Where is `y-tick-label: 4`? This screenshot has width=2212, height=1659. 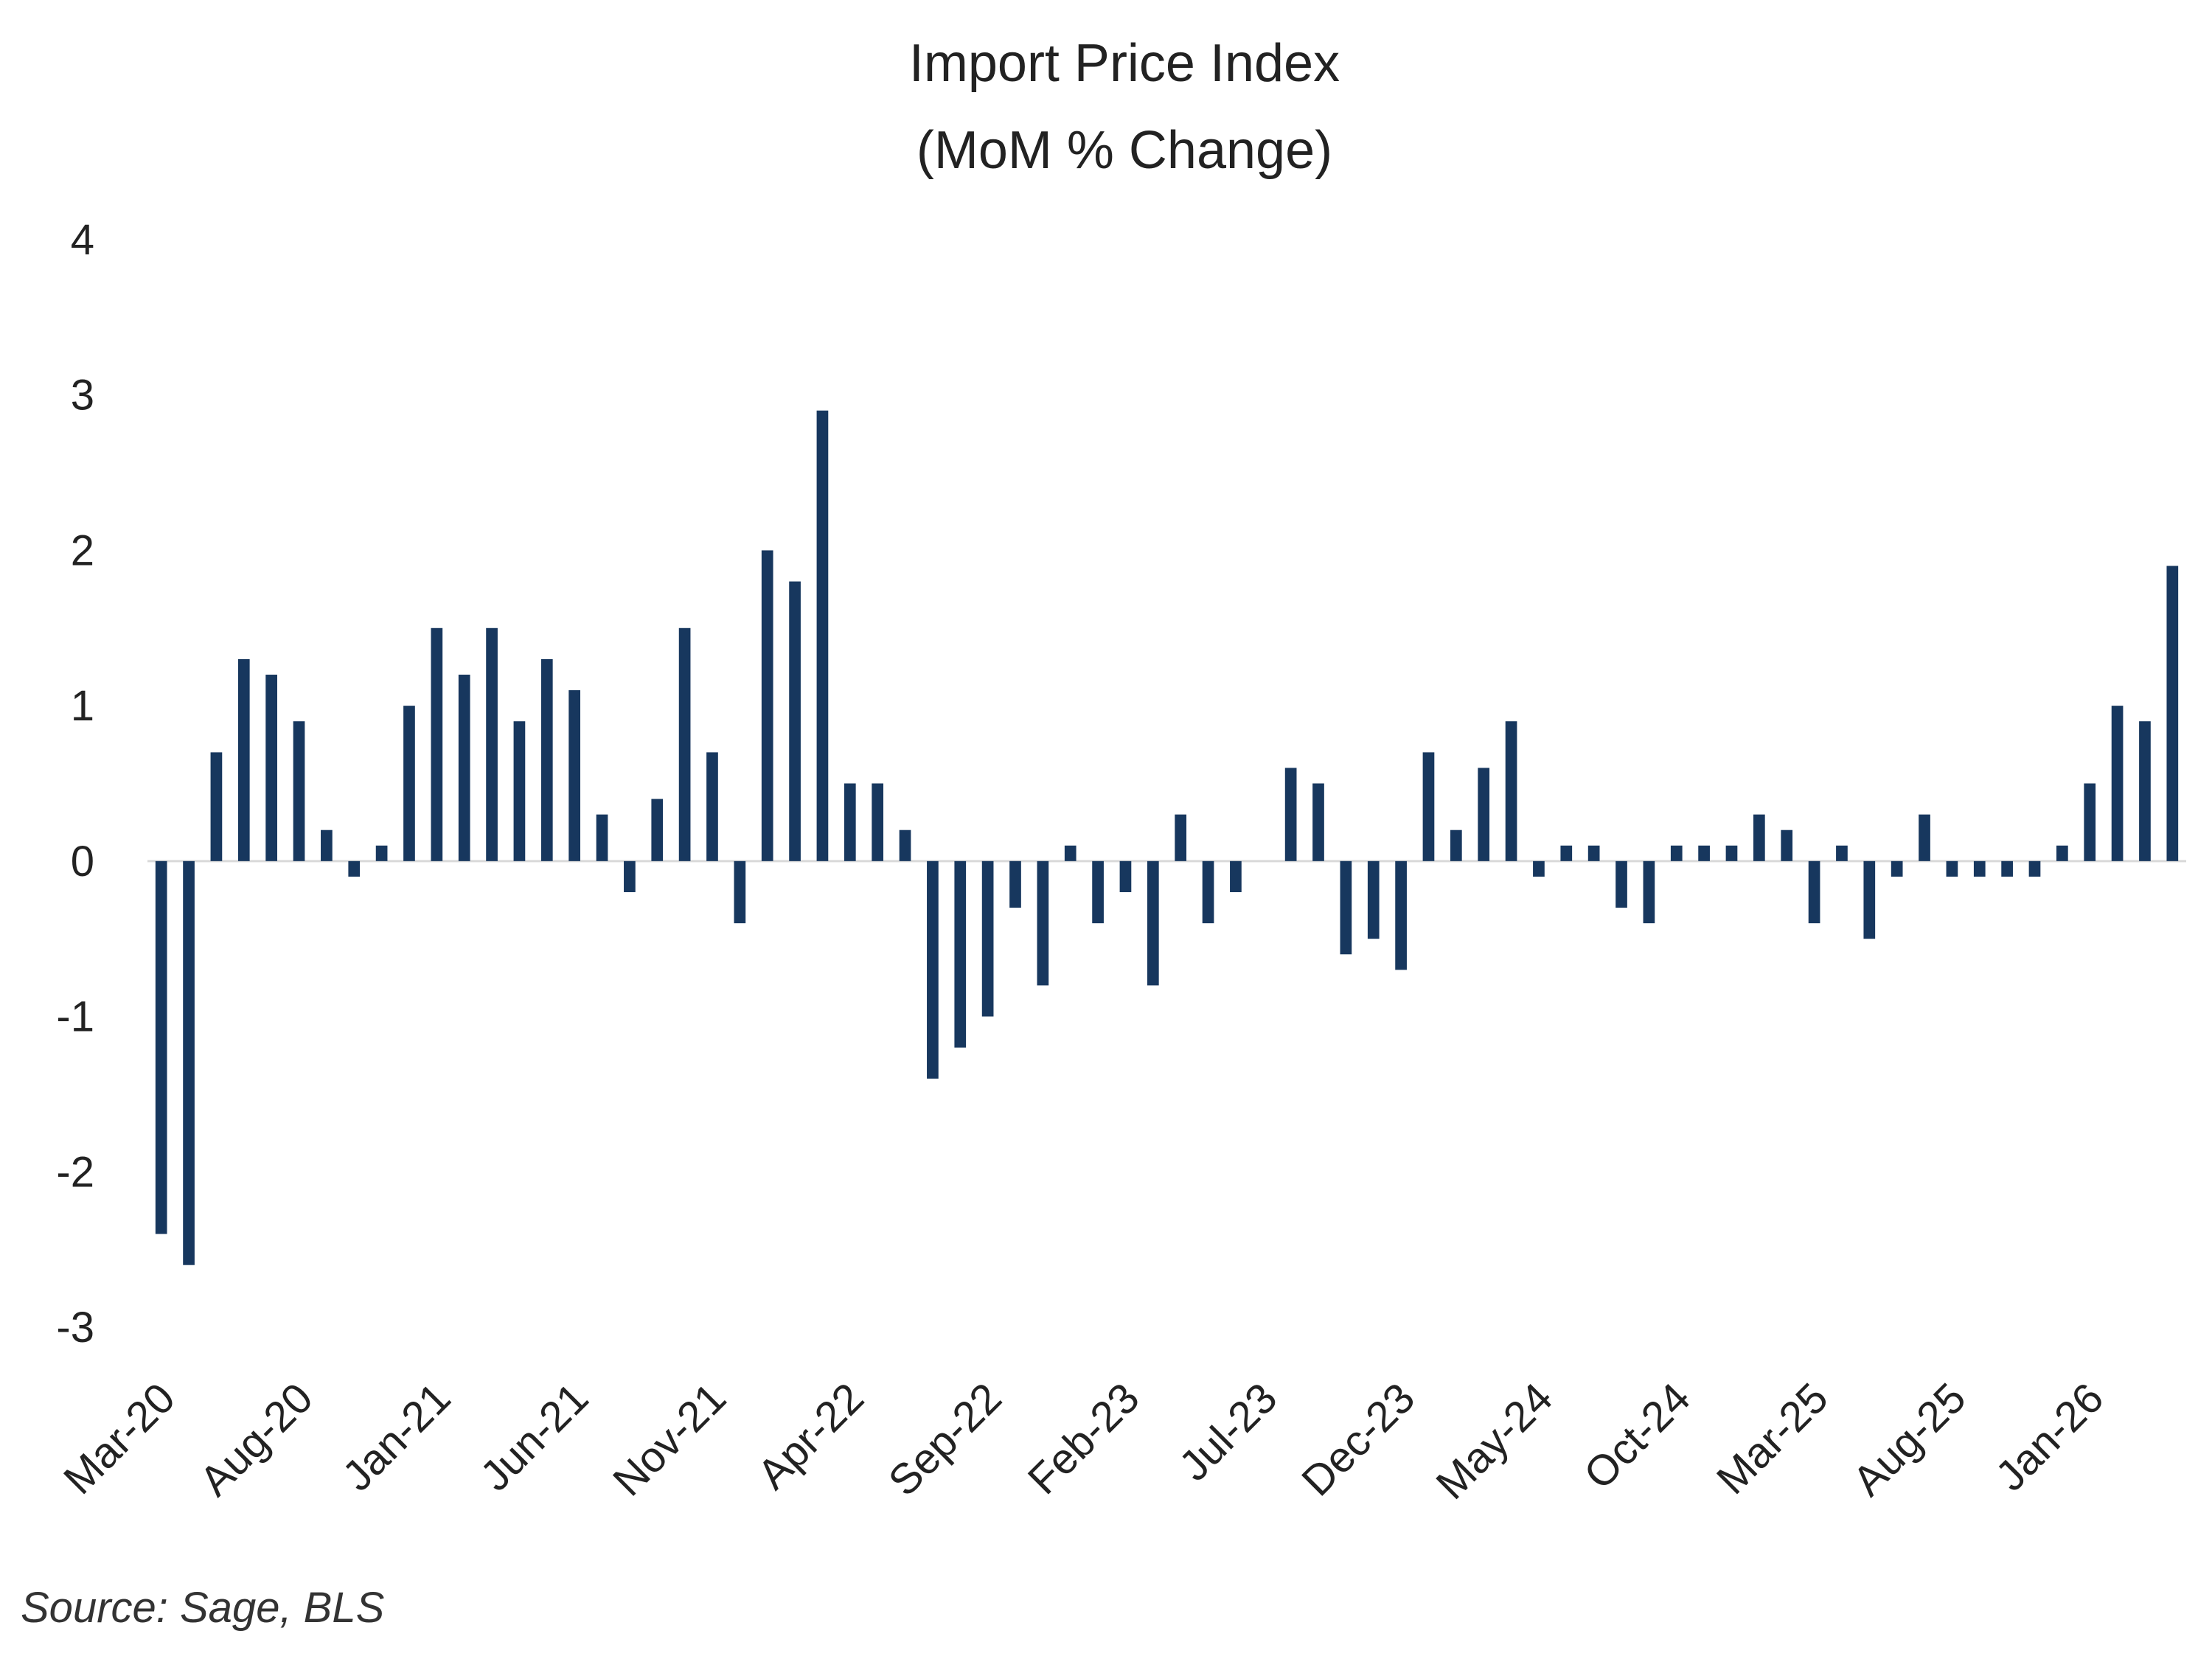 y-tick-label: 4 is located at coordinates (82, 240).